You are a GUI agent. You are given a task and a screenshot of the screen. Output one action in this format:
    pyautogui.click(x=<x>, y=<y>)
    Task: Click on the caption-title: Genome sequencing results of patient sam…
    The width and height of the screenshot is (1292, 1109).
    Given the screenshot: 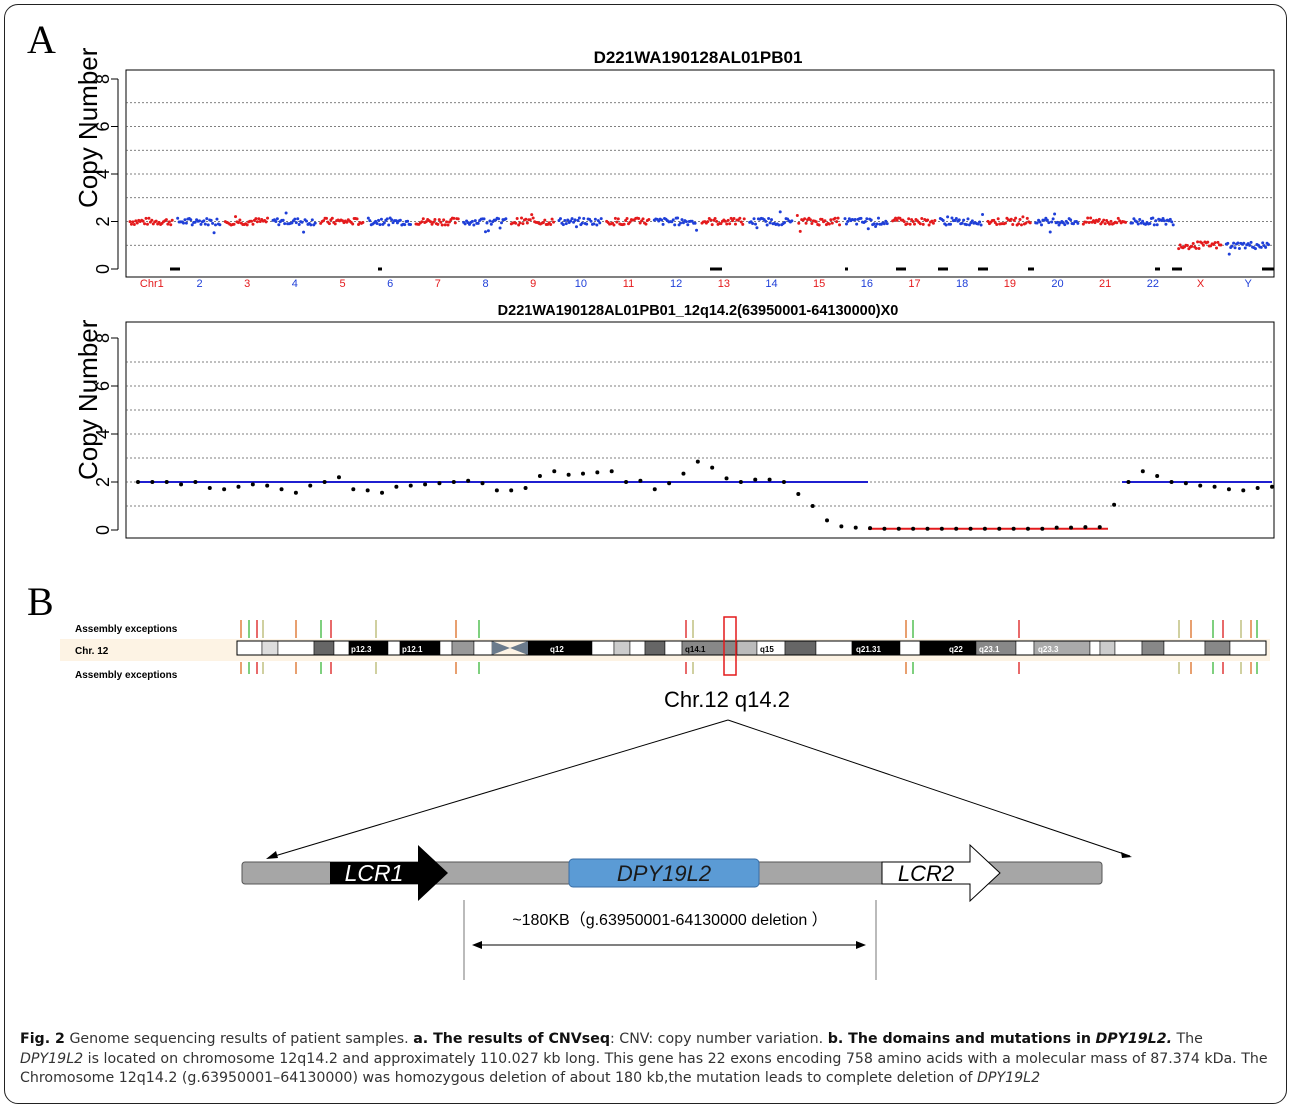 What is the action you would take?
    pyautogui.click(x=239, y=1039)
    